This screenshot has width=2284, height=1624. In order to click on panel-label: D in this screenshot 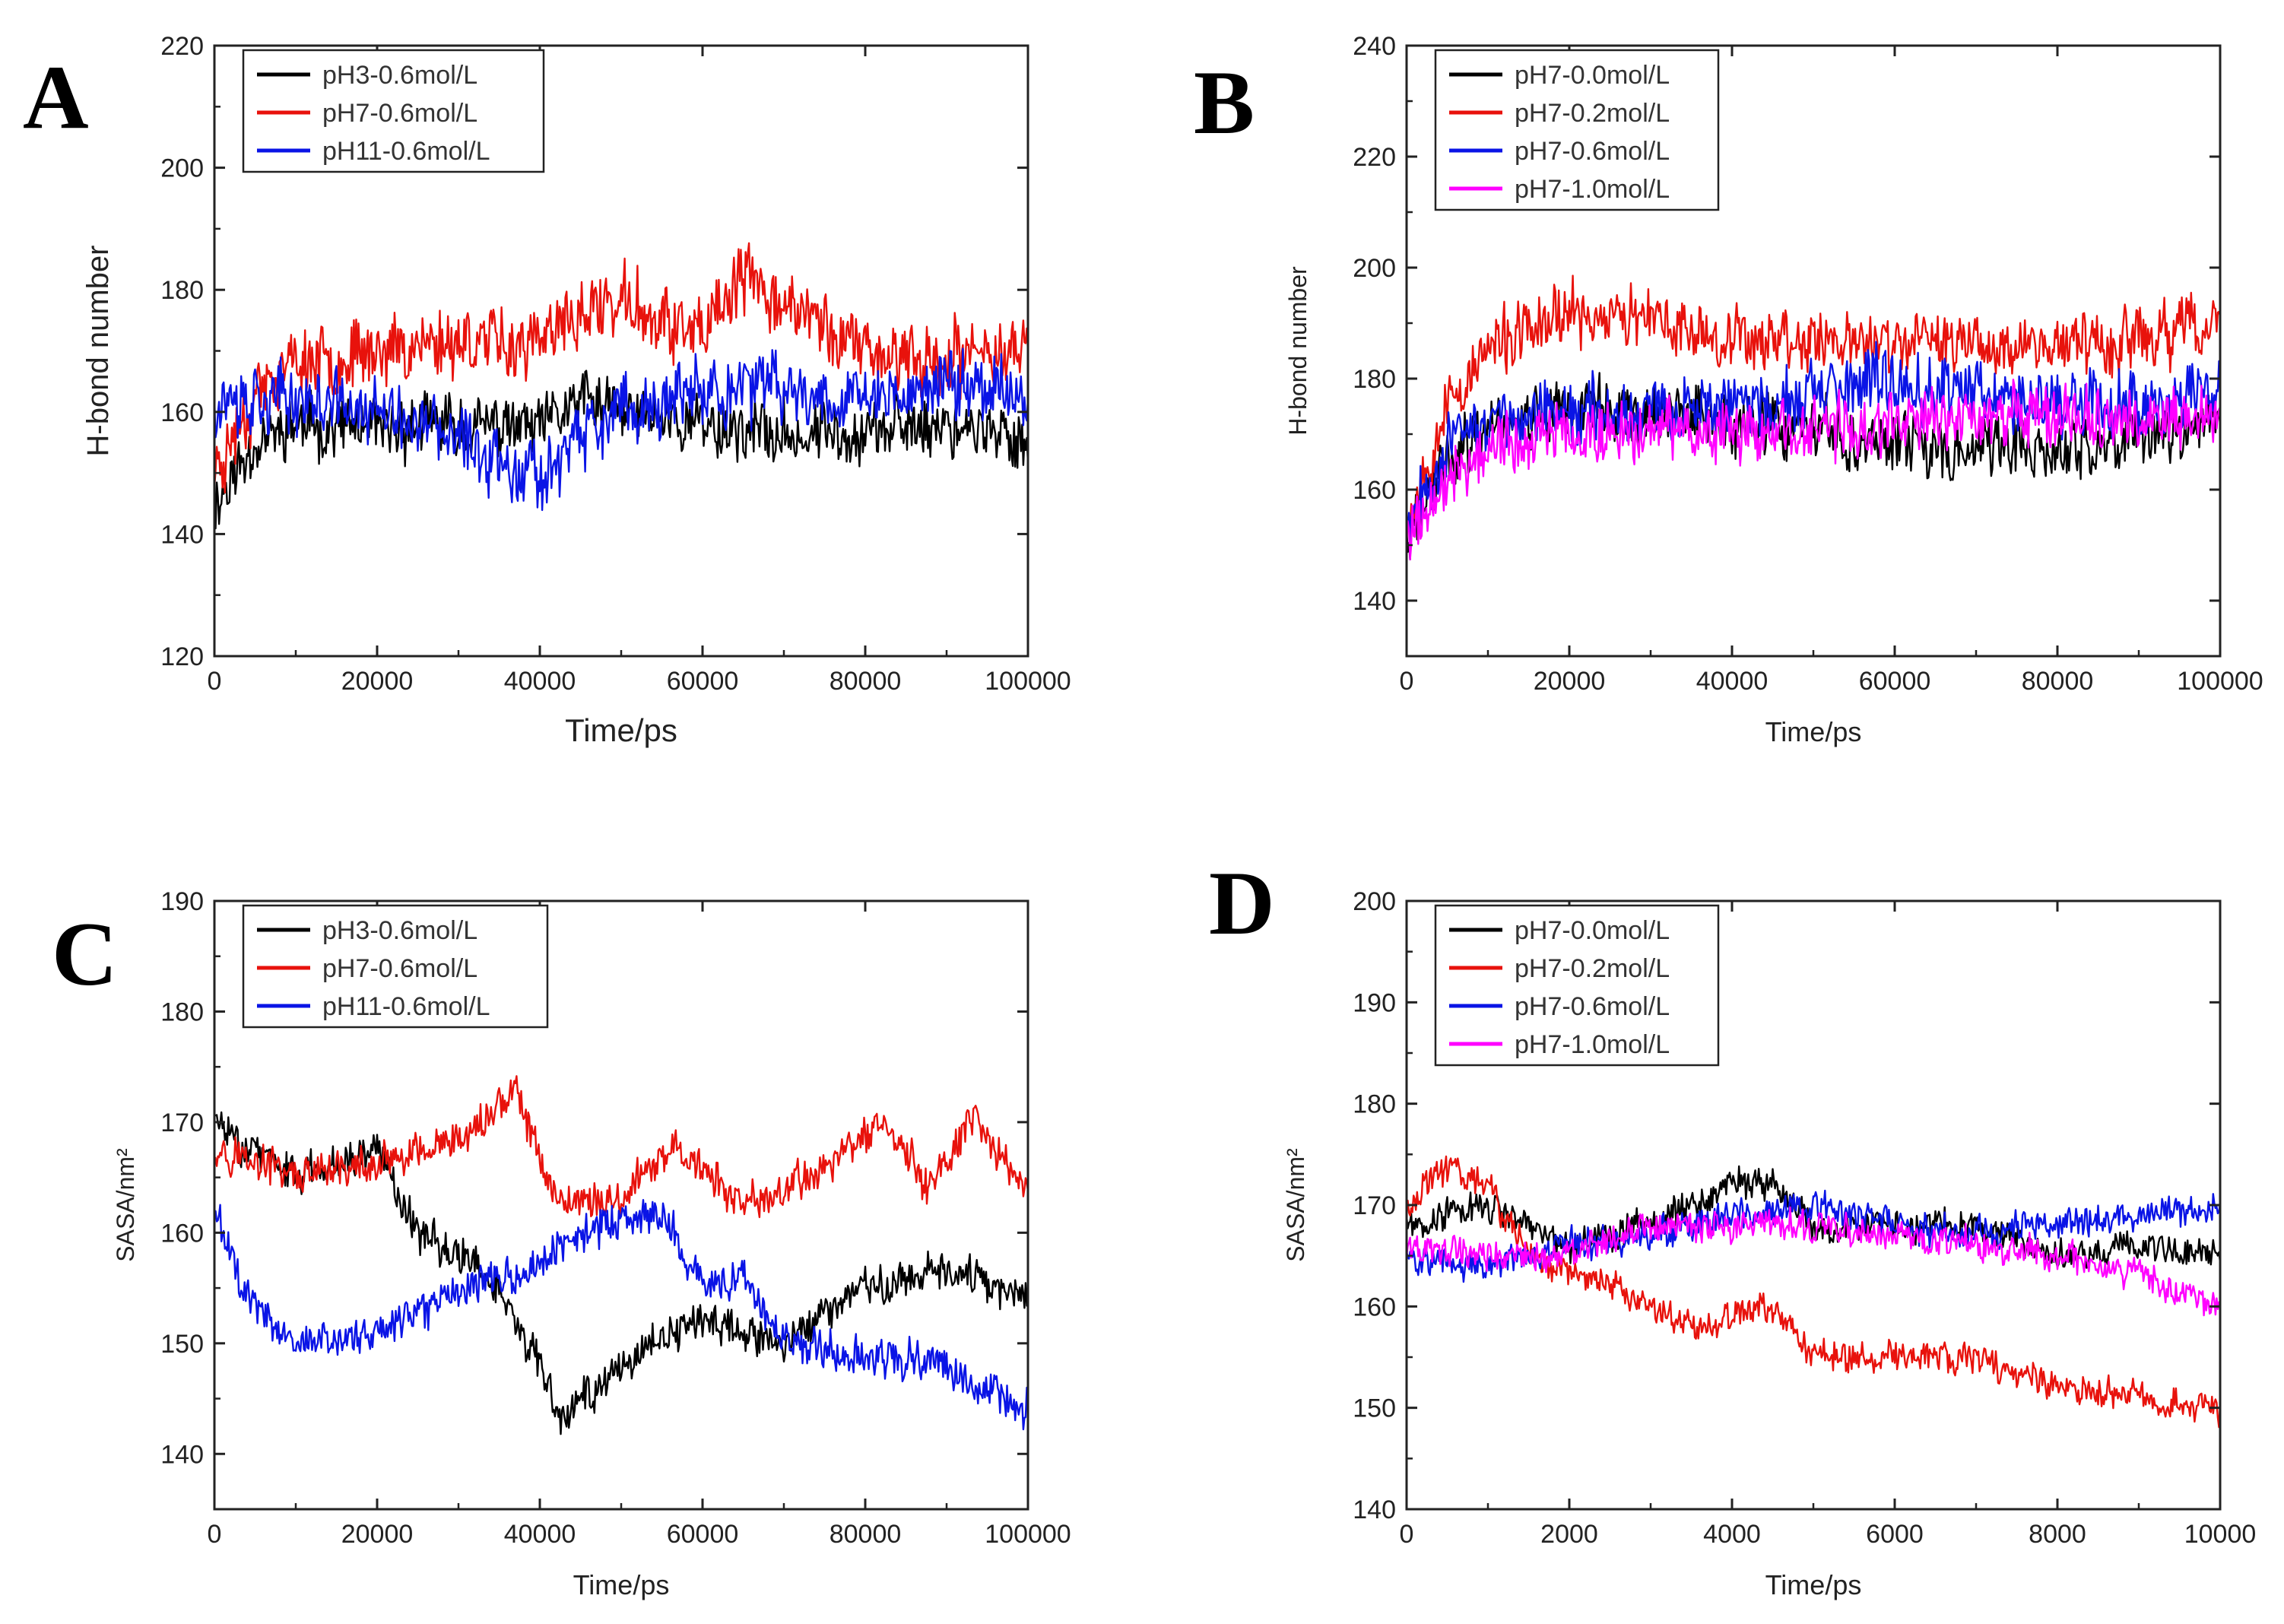, I will do `click(1242, 903)`.